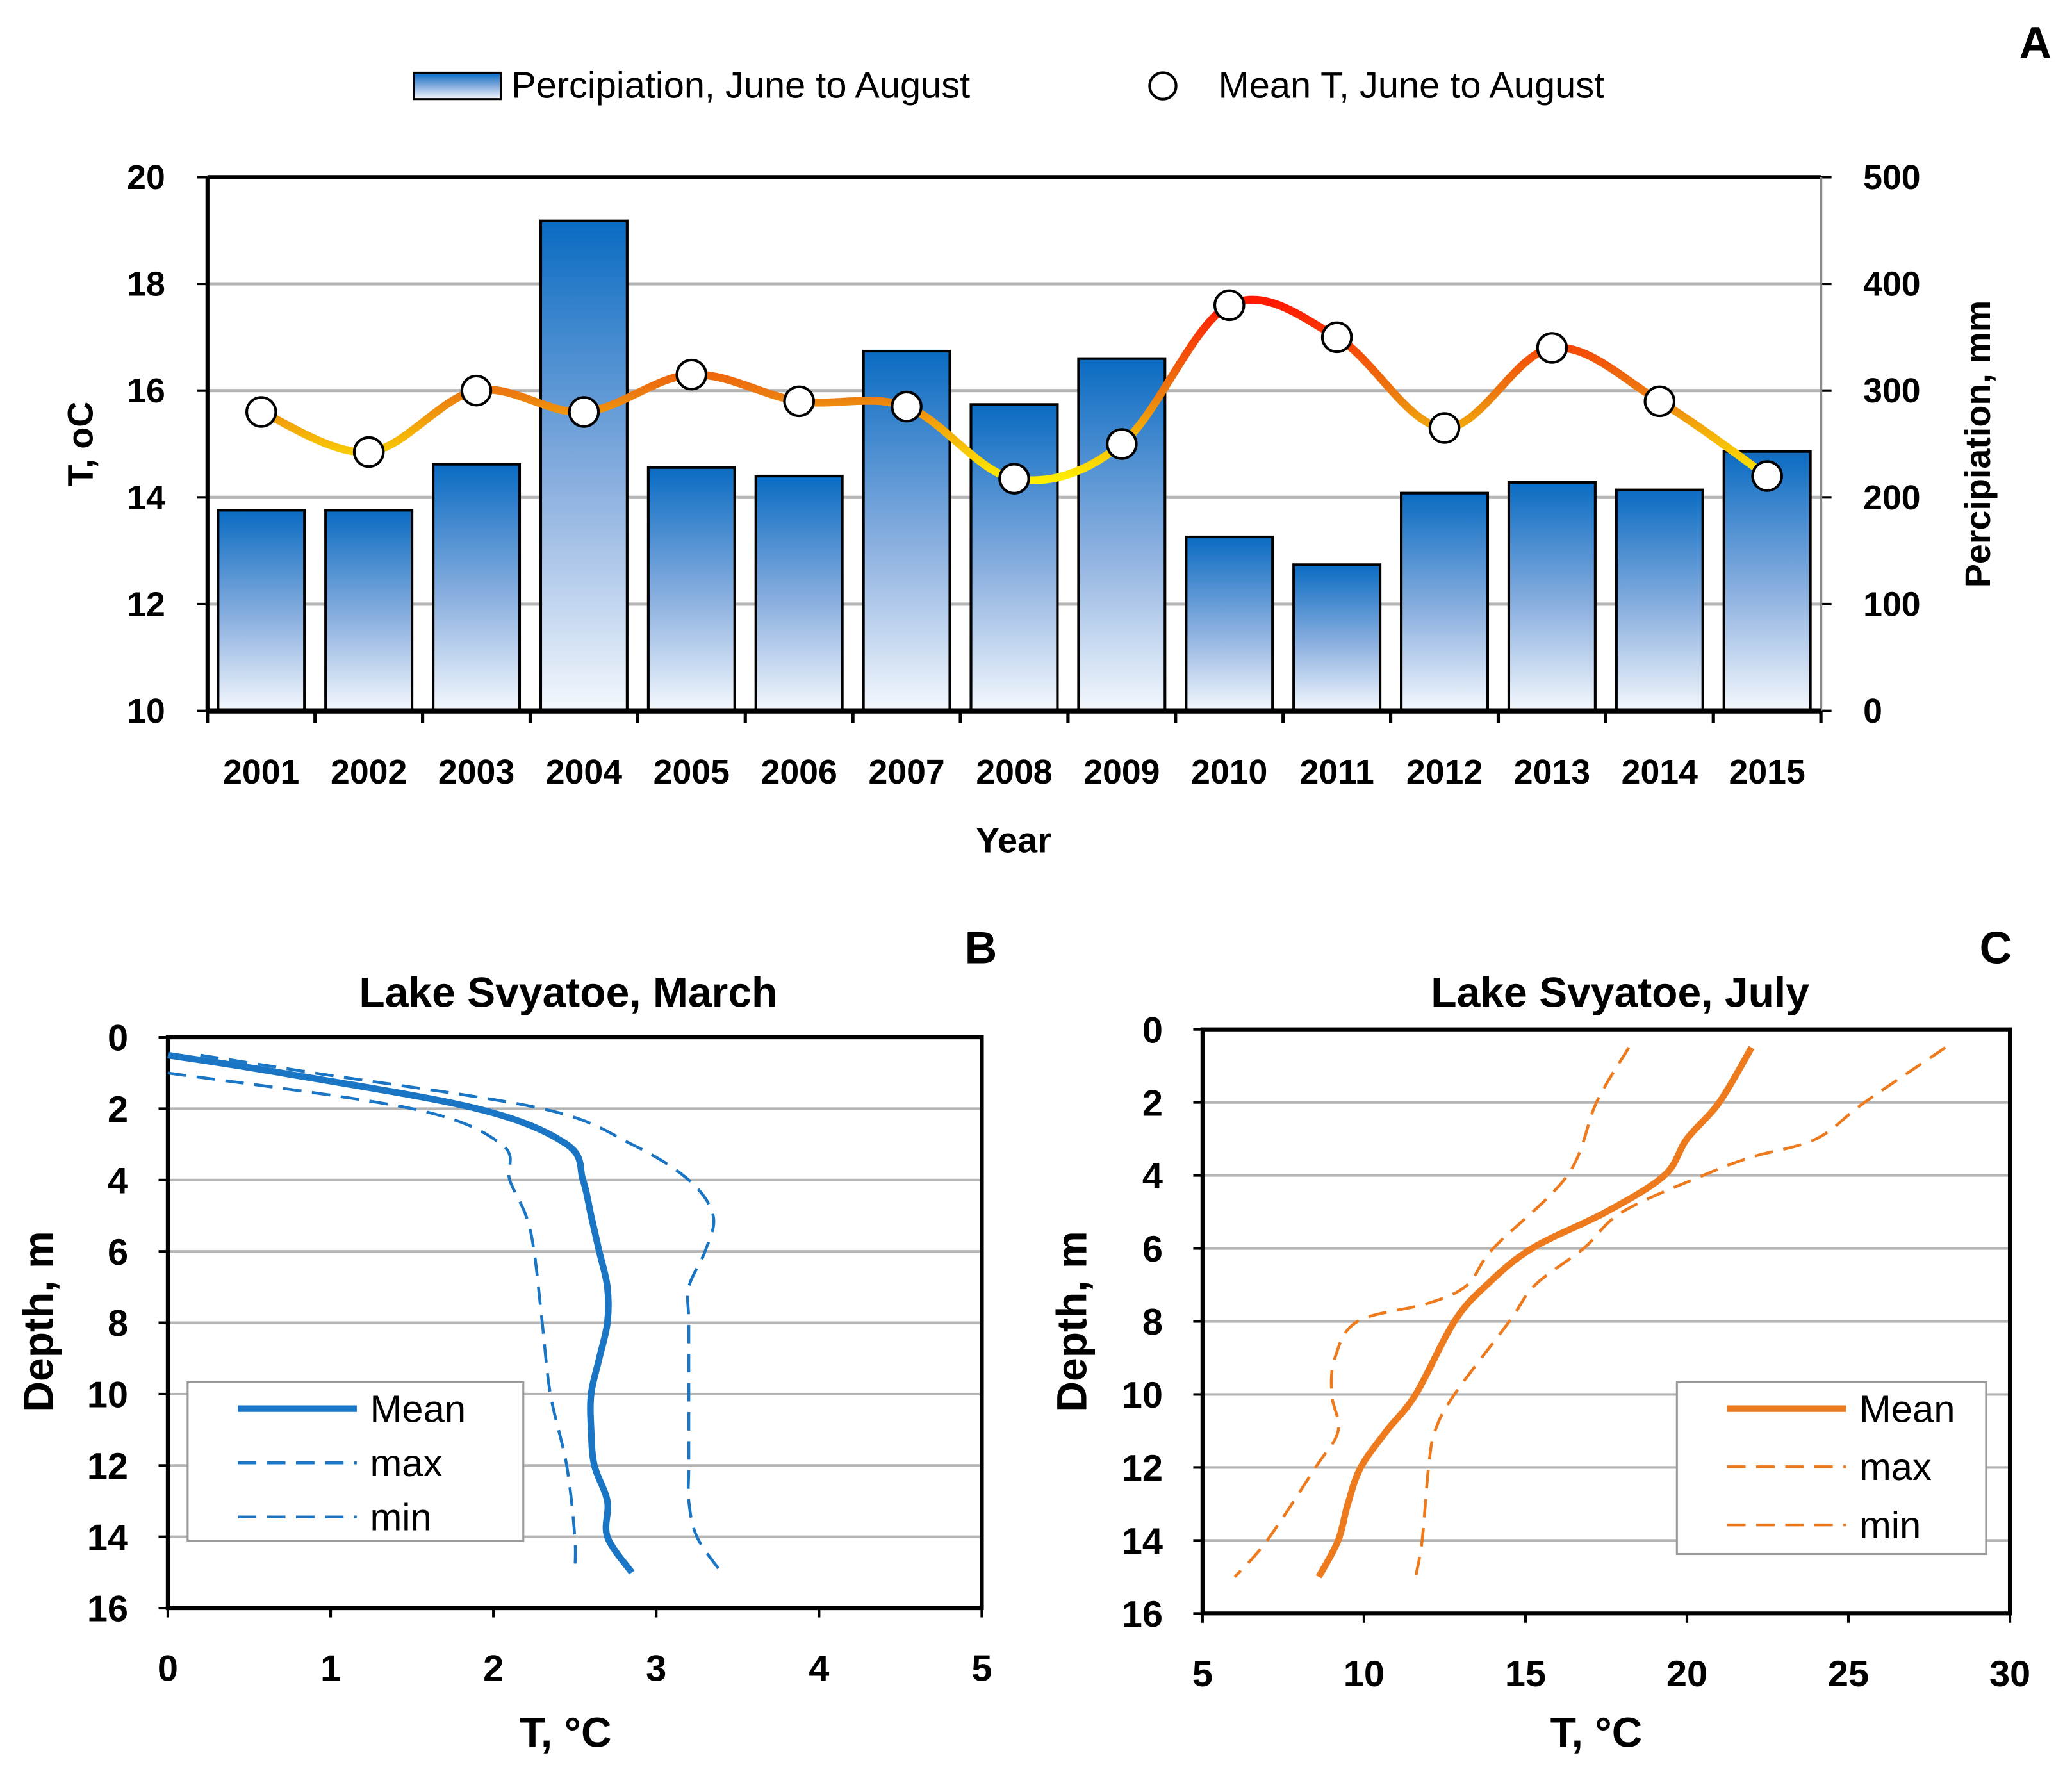 This screenshot has width=2072, height=1776. What do you see at coordinates (1767, 476) in the screenshot?
I see `temperature-point-2015` at bounding box center [1767, 476].